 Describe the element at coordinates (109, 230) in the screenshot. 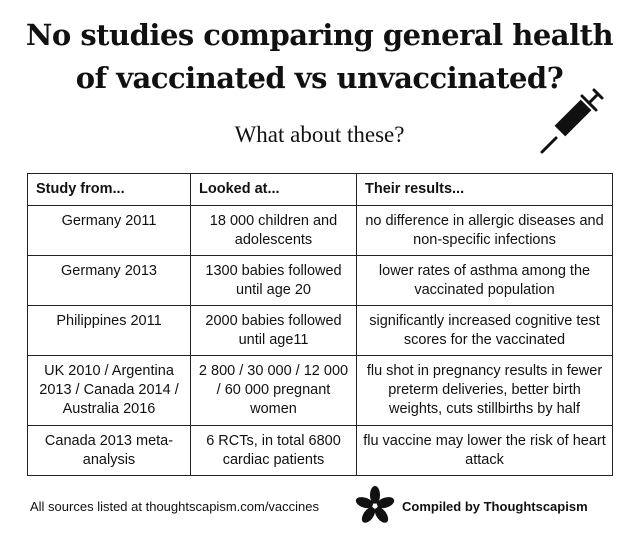

I see `cell: Germany 2011` at that location.